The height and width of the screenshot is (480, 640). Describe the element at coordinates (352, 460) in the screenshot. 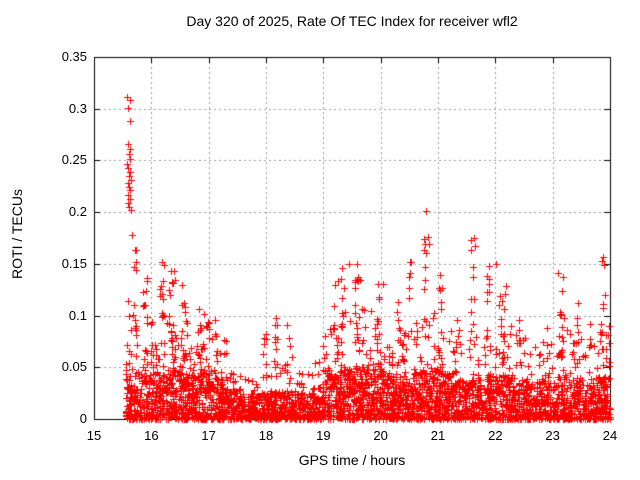

I see `x-axis-label: GPS time / hours` at that location.